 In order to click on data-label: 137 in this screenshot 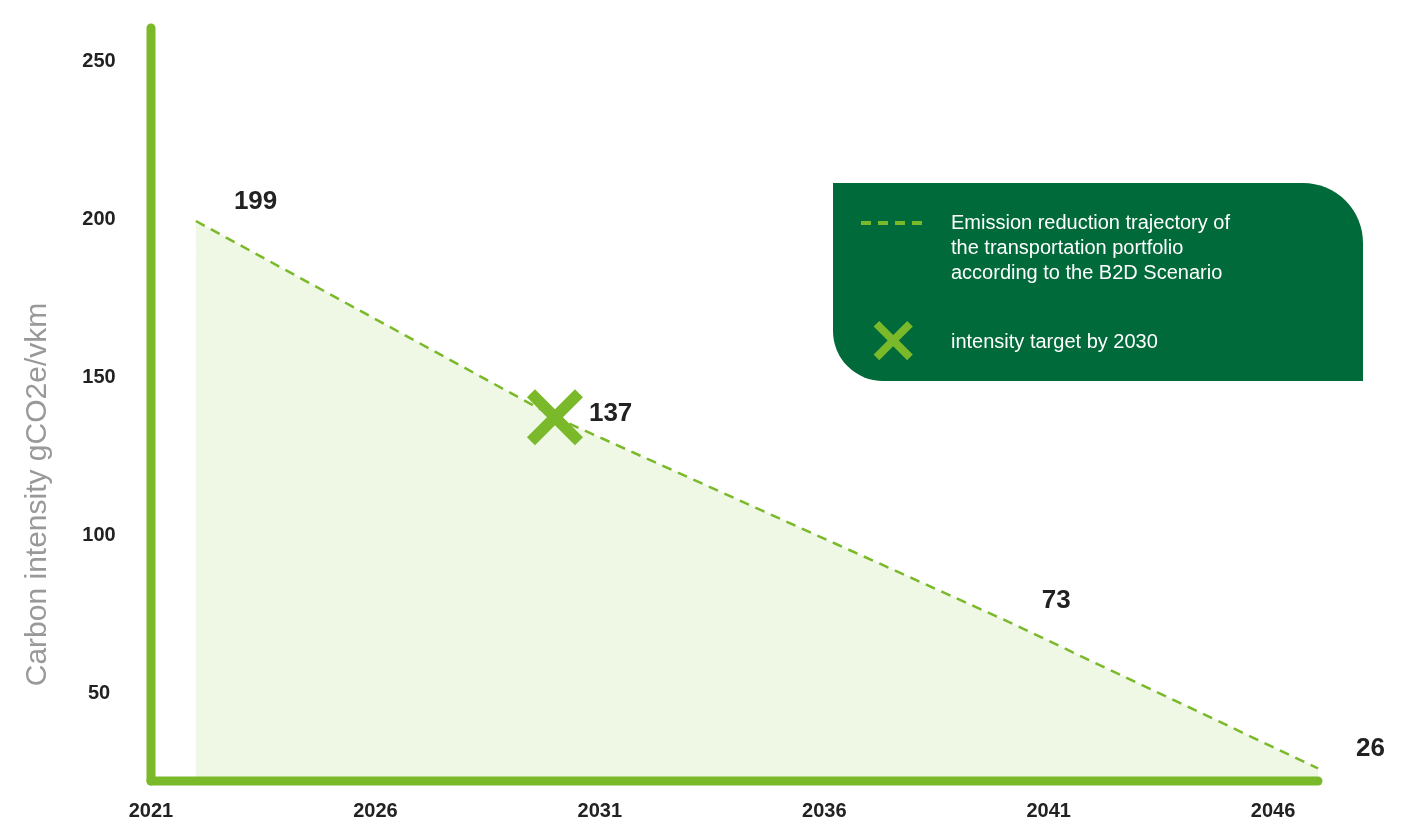, I will do `click(610, 412)`.